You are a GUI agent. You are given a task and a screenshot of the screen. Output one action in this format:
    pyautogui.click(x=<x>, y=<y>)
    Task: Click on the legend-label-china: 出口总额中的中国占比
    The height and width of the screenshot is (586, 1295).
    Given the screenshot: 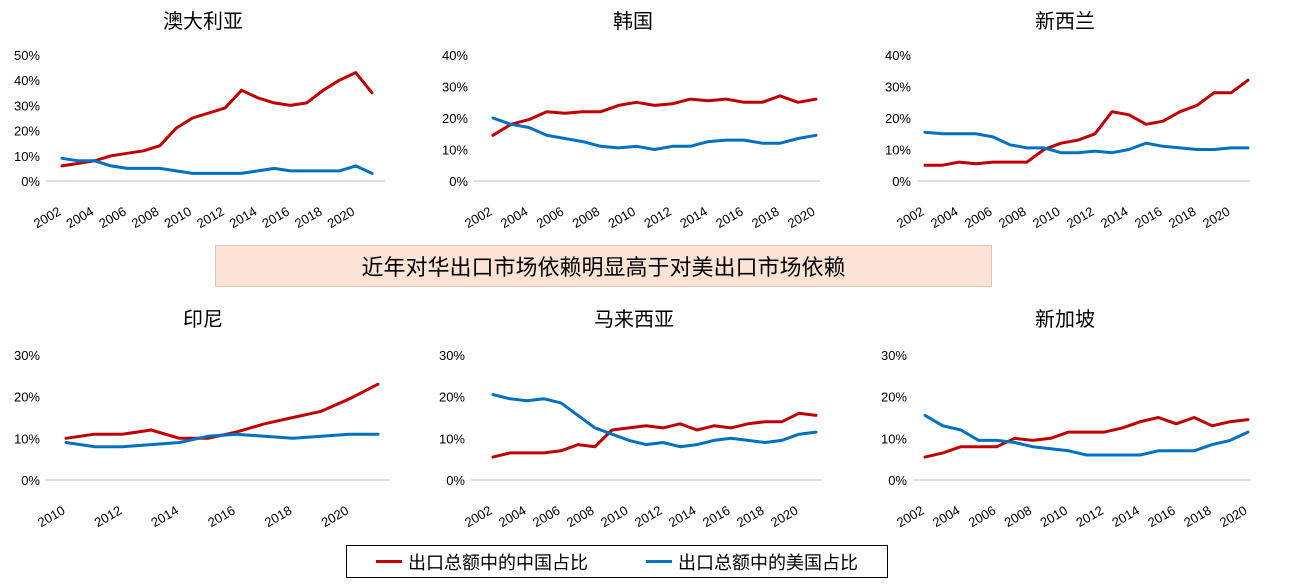 What is the action you would take?
    pyautogui.click(x=498, y=563)
    